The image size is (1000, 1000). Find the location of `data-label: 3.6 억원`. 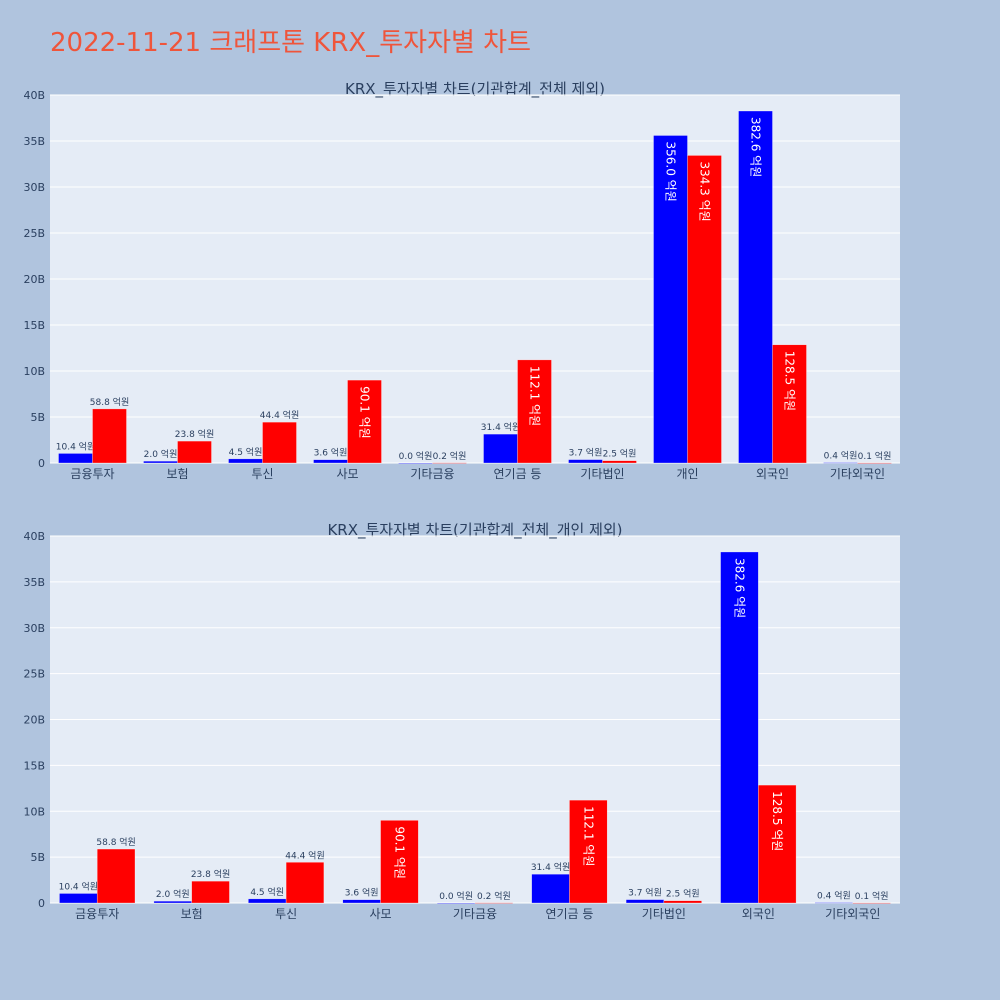

data-label: 3.6 억원 is located at coordinates (331, 453).